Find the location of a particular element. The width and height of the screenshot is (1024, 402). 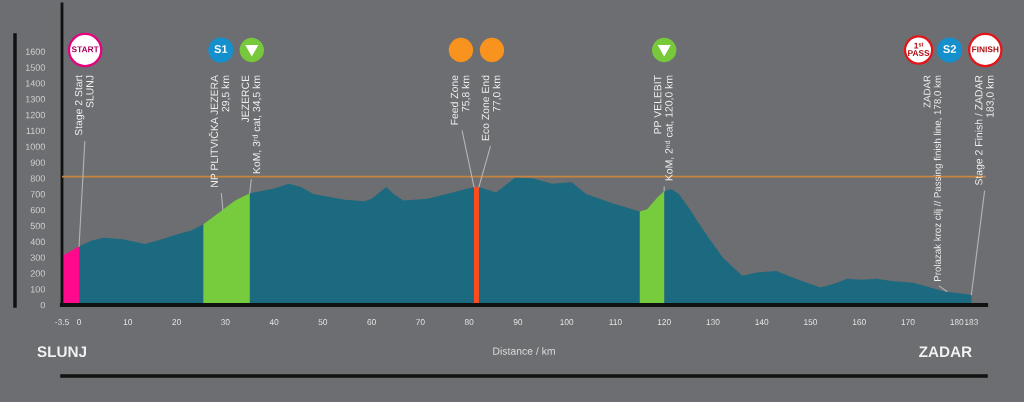

annotation: Feed Zone 75,8 km is located at coordinates (460, 100).